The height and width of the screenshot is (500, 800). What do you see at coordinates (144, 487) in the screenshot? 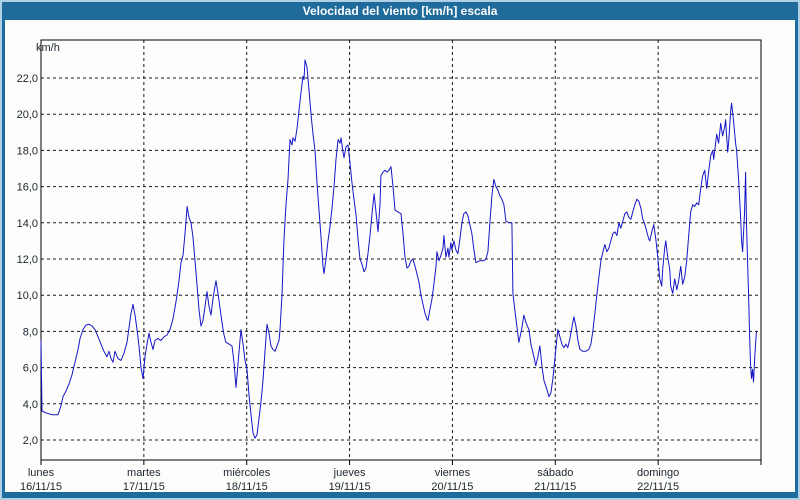
I see `x-date-label: 17/11/15` at bounding box center [144, 487].